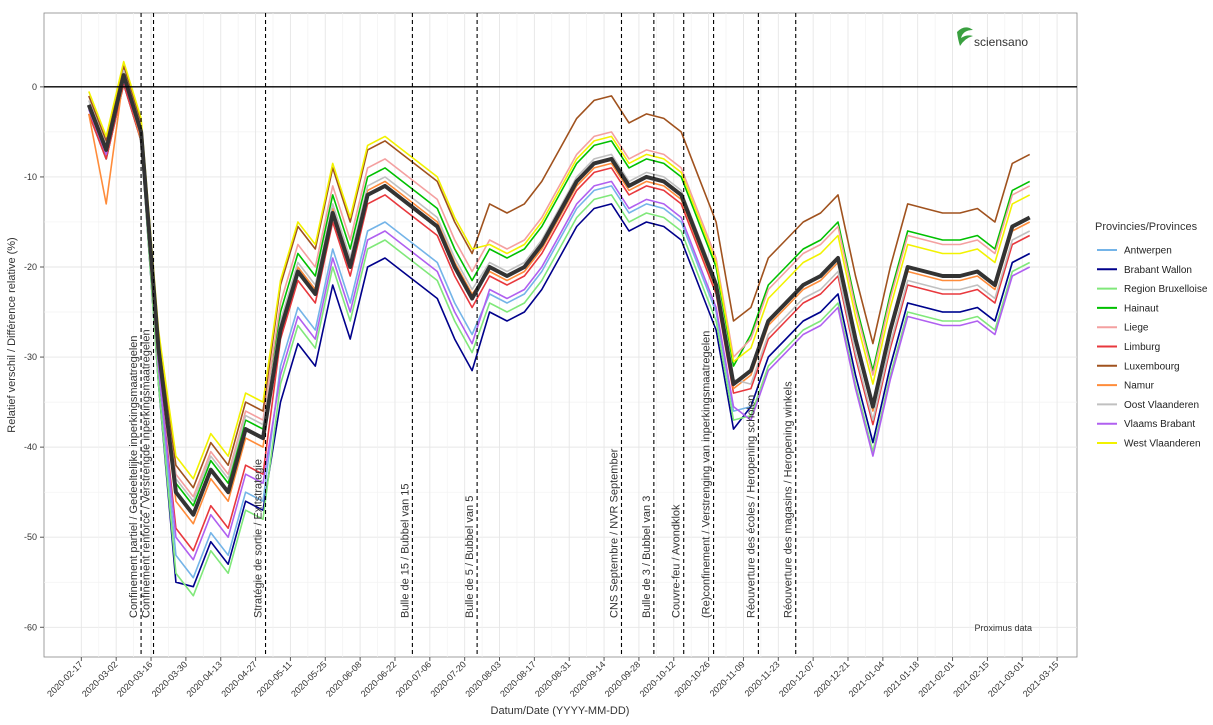 The image size is (1213, 725). What do you see at coordinates (1041, 679) in the screenshot?
I see `x-tick-label: 2021-03-15` at bounding box center [1041, 679].